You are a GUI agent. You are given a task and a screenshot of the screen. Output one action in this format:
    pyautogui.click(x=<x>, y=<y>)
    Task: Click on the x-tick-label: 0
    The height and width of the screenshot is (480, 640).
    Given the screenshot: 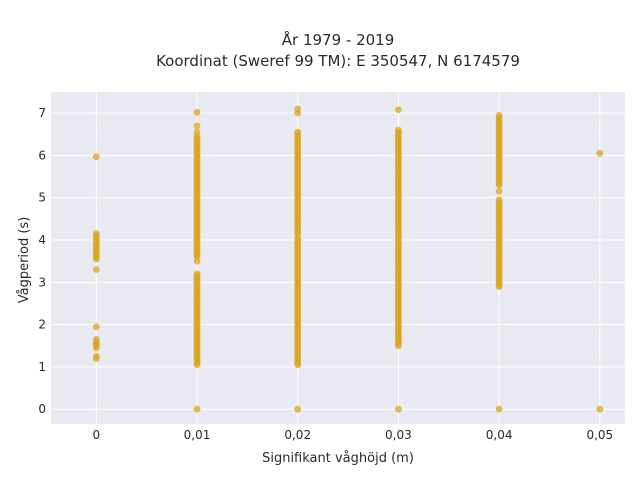 What is the action you would take?
    pyautogui.click(x=96, y=435)
    